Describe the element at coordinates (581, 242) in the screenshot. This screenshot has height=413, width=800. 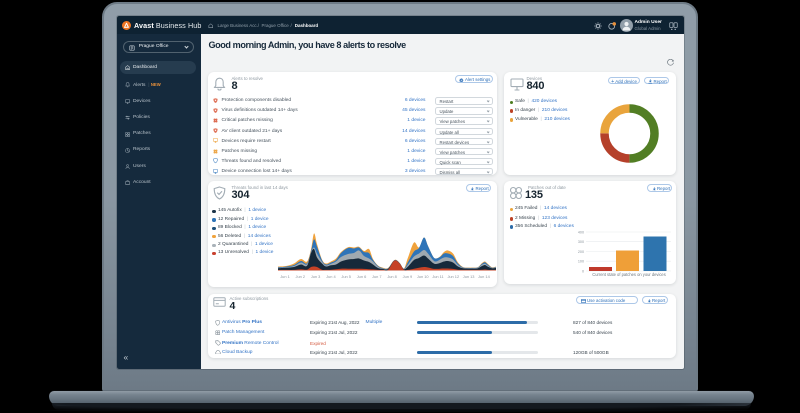
I see `svg-text: 300` at that location.